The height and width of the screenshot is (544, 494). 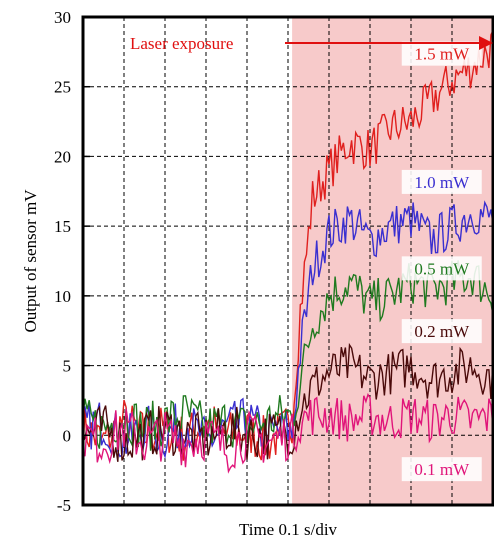 I want to click on series-label-layer: 1.5 mW 1.0 mW 0.5 mW 0.2 mW 0.1 mW, so click(x=441, y=261).